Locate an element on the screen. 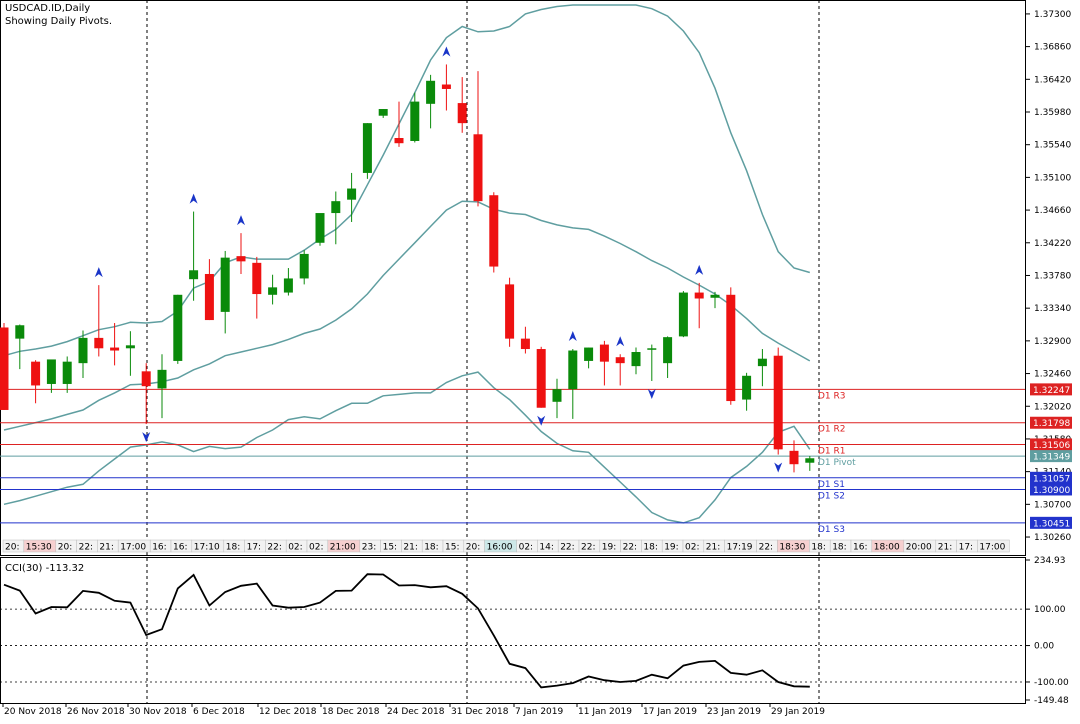  session-strip-label: 17: is located at coordinates (966, 548).